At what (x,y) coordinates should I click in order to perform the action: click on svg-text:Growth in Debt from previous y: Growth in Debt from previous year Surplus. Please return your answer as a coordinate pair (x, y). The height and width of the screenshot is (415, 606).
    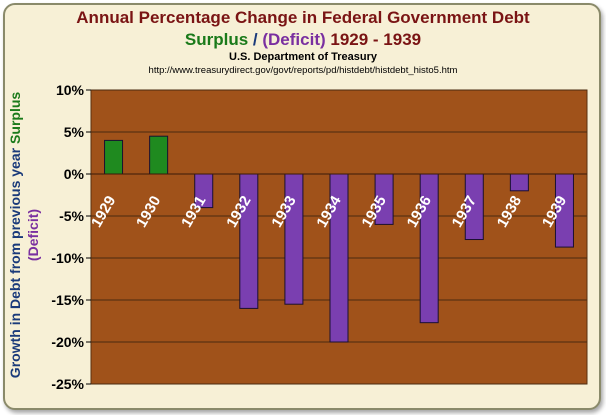
    Looking at the image, I should click on (15, 235).